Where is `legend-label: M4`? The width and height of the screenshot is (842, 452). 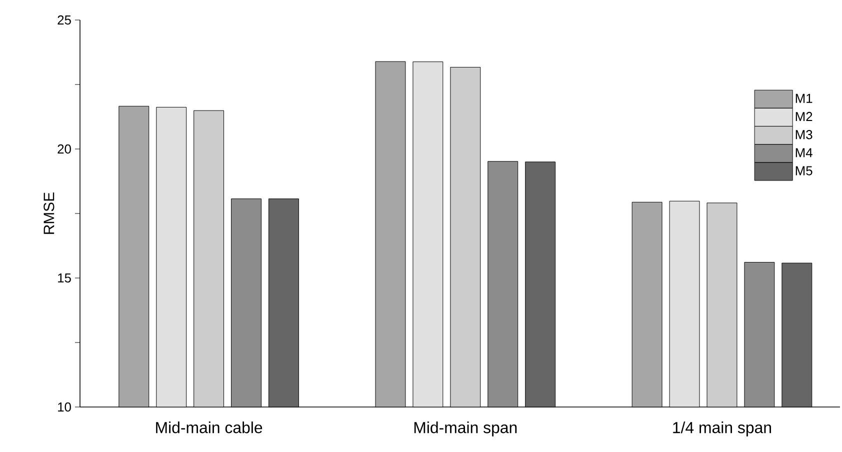
legend-label: M4 is located at coordinates (804, 153).